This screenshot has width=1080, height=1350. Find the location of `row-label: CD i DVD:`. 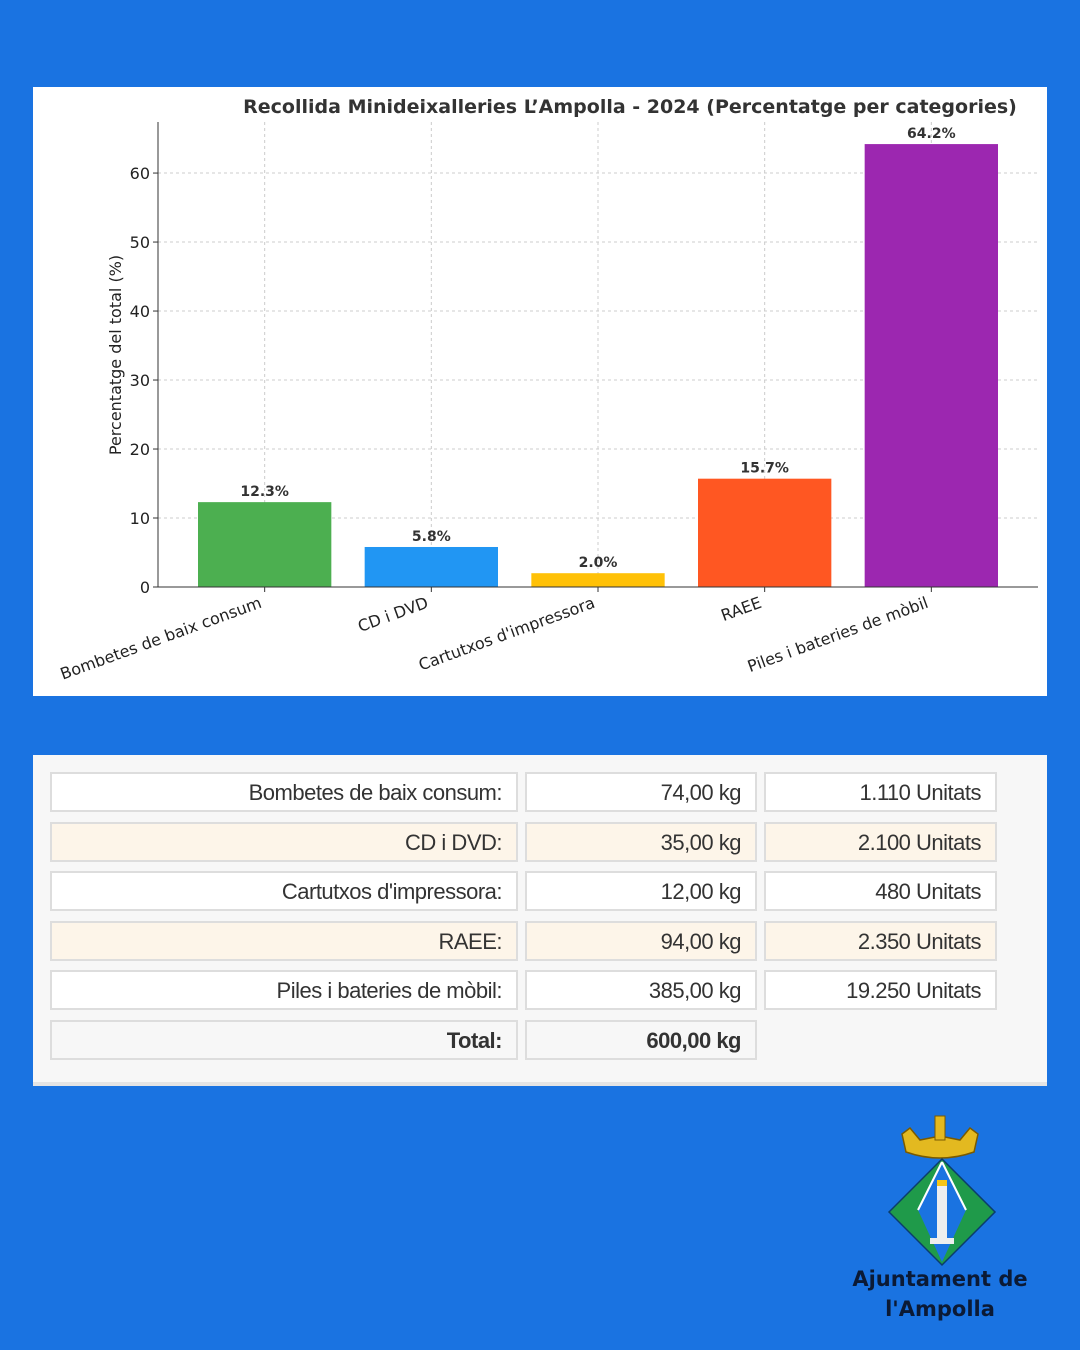

row-label: CD i DVD: is located at coordinates (284, 841).